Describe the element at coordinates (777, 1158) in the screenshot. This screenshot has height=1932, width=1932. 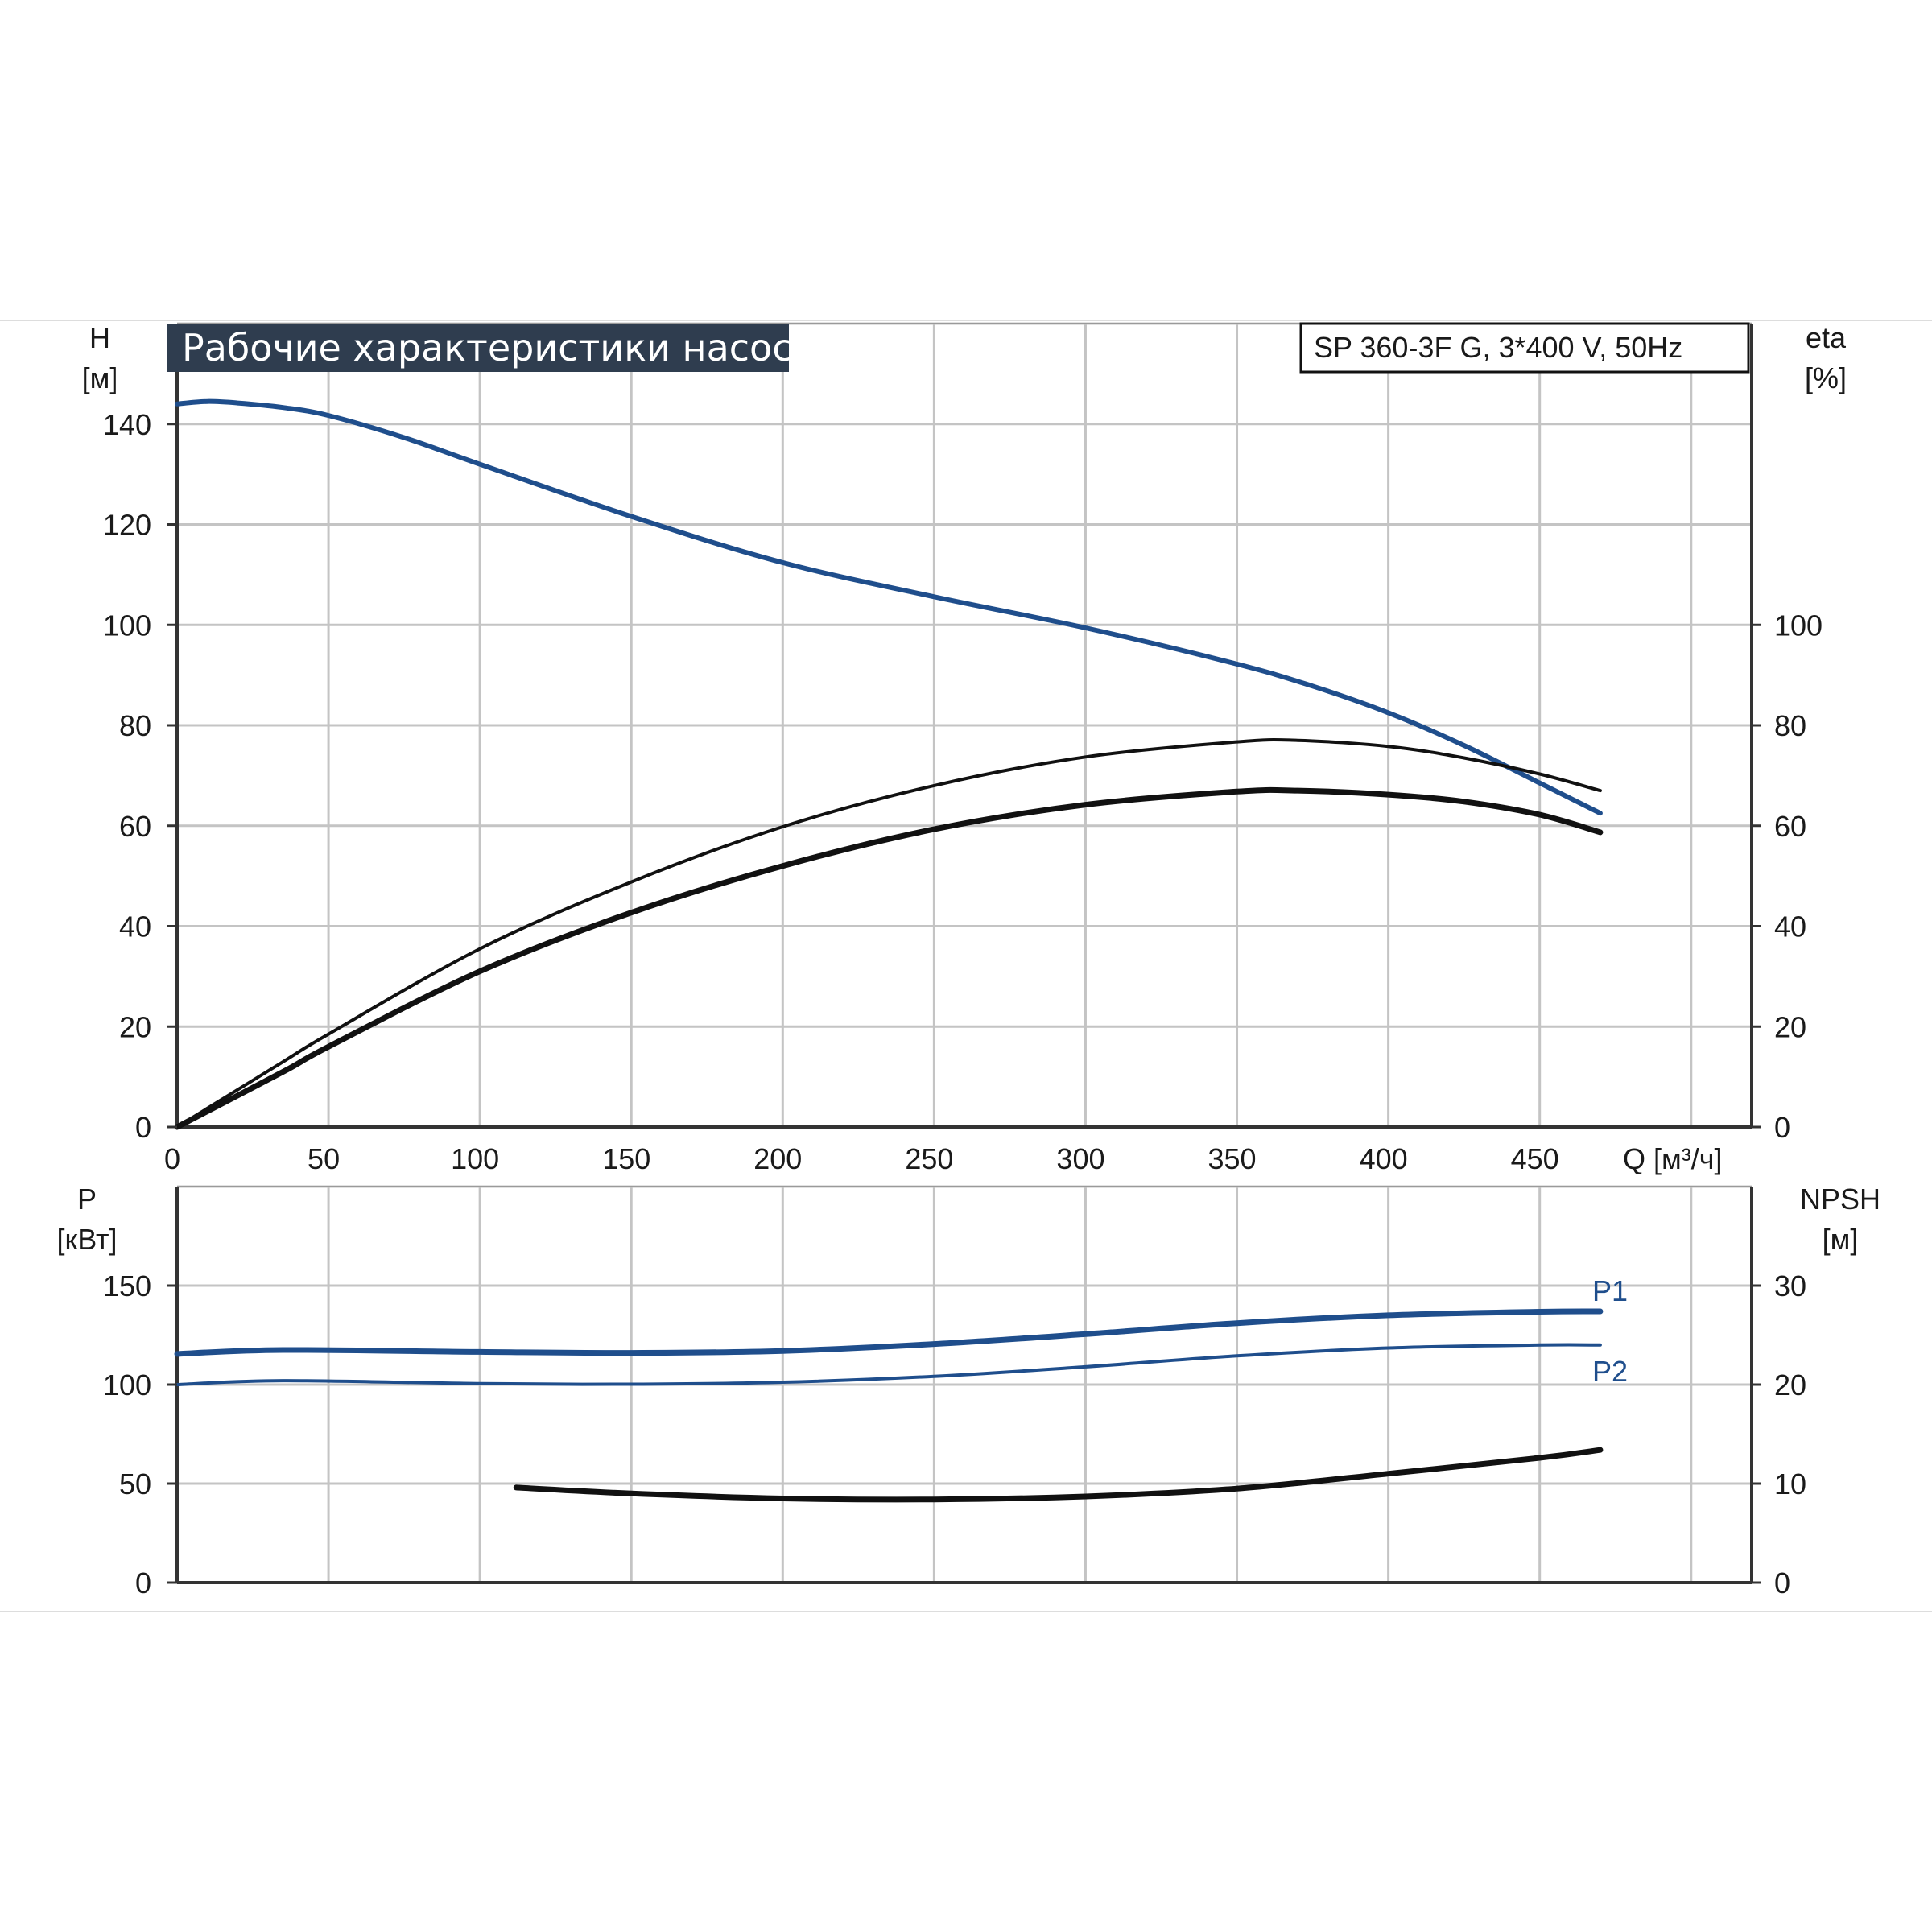
I see `x-tick-label: 200` at that location.